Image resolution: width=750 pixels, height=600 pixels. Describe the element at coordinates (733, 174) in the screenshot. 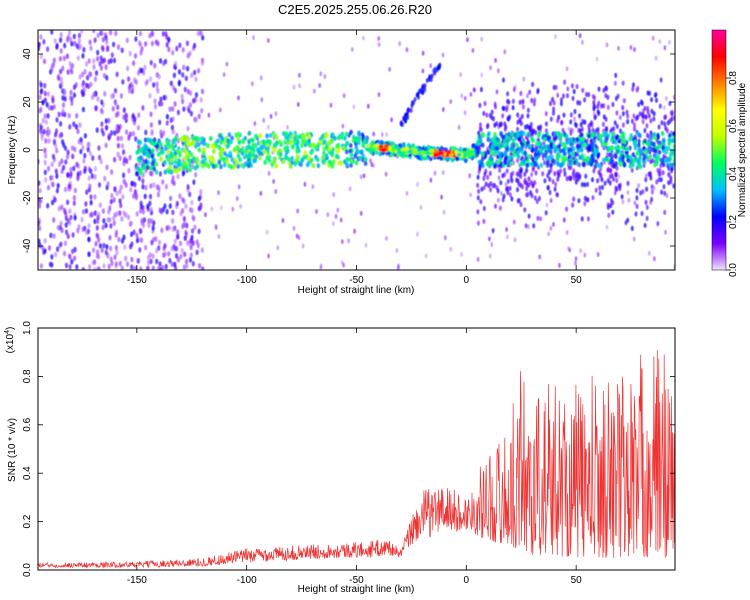

I see `colorbar-tick-label: 0.4` at that location.